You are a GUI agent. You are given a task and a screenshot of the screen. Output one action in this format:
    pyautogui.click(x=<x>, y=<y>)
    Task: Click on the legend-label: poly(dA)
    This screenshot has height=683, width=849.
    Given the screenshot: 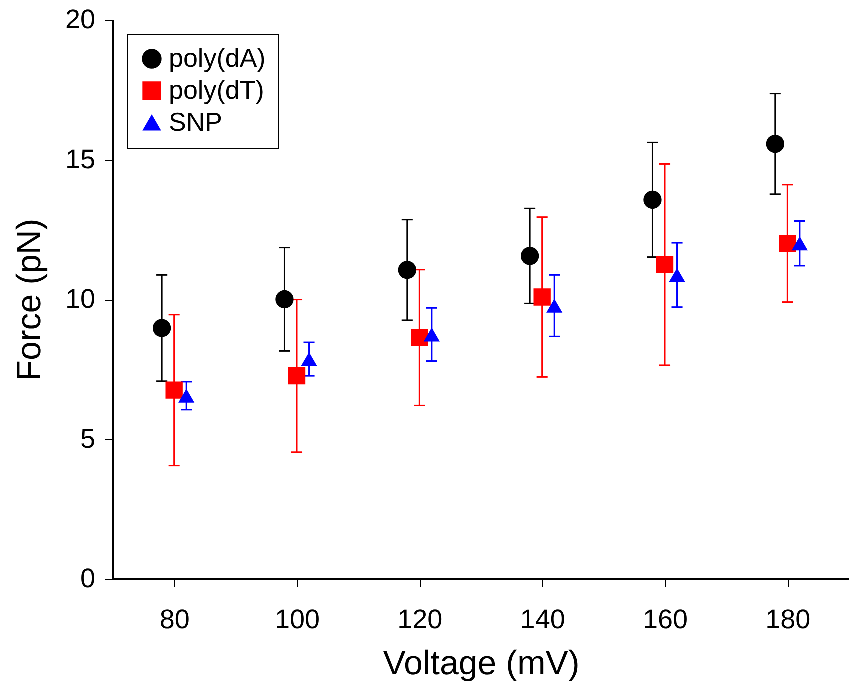 What is the action you would take?
    pyautogui.click(x=217, y=58)
    